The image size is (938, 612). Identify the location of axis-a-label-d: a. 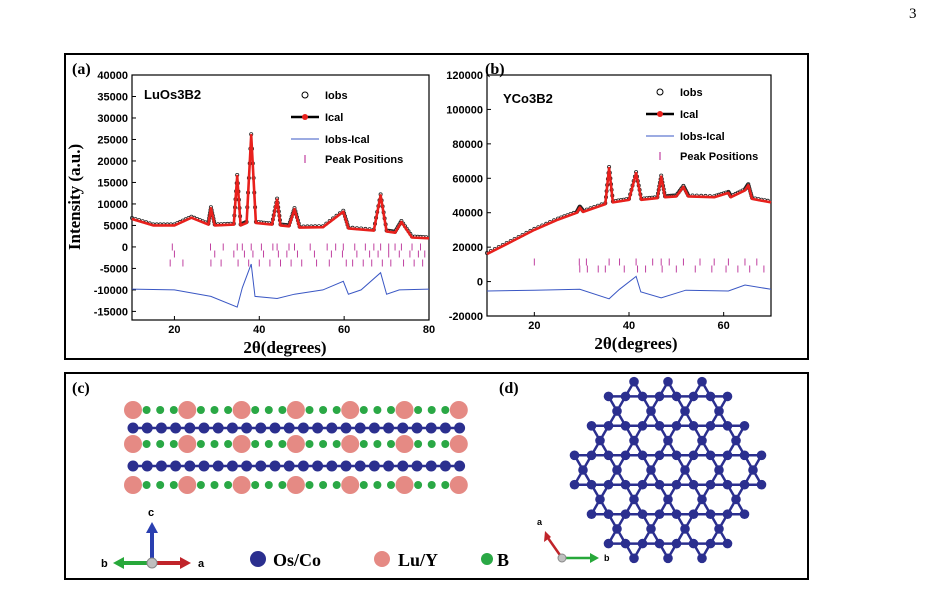
(540, 522).